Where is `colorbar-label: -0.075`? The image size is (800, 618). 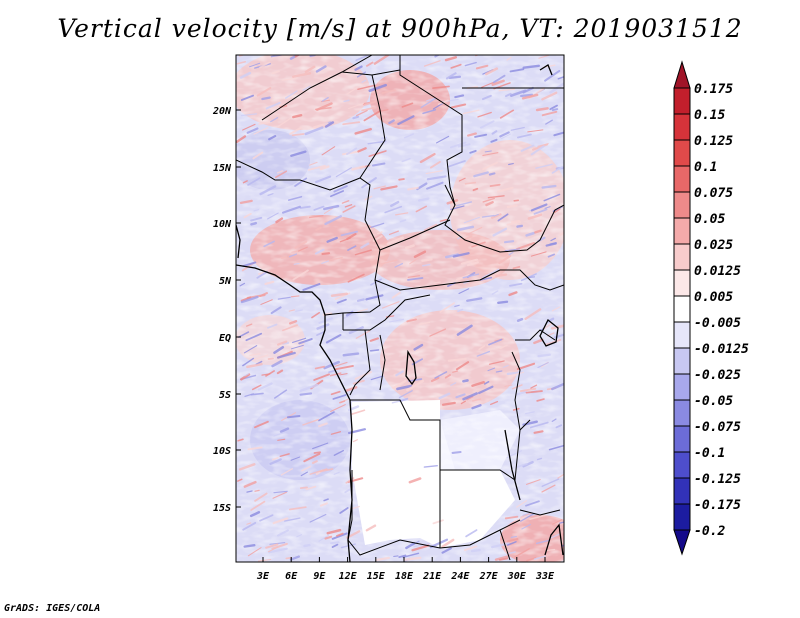
colorbar-label: -0.075 is located at coordinates (717, 427).